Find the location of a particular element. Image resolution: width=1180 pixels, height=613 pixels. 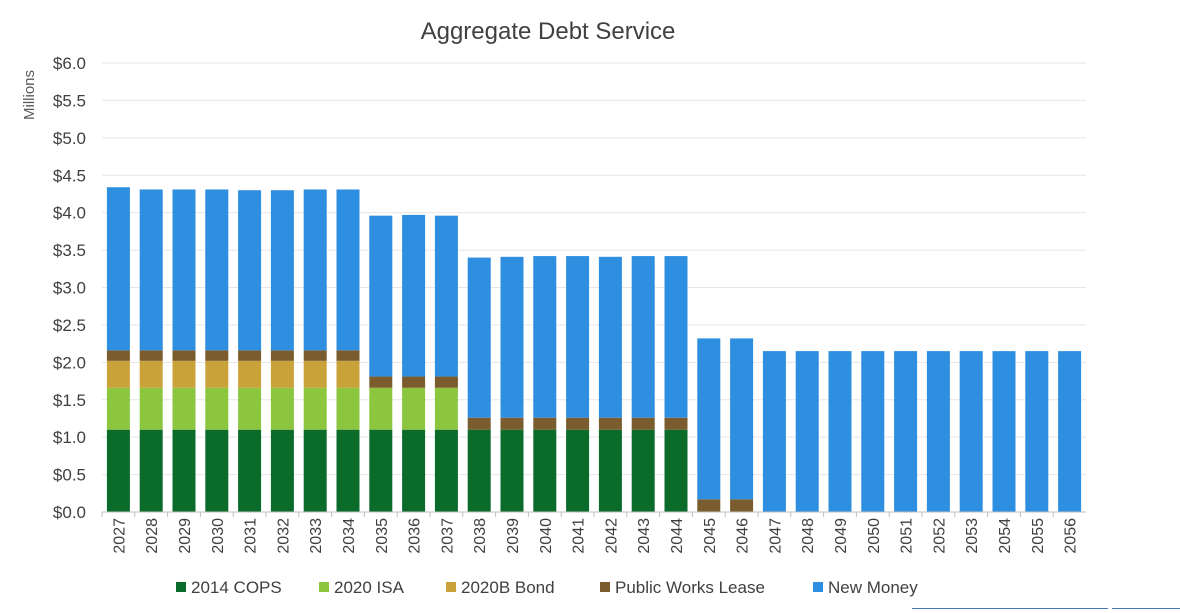

x-tick-label: 2033 is located at coordinates (316, 536).